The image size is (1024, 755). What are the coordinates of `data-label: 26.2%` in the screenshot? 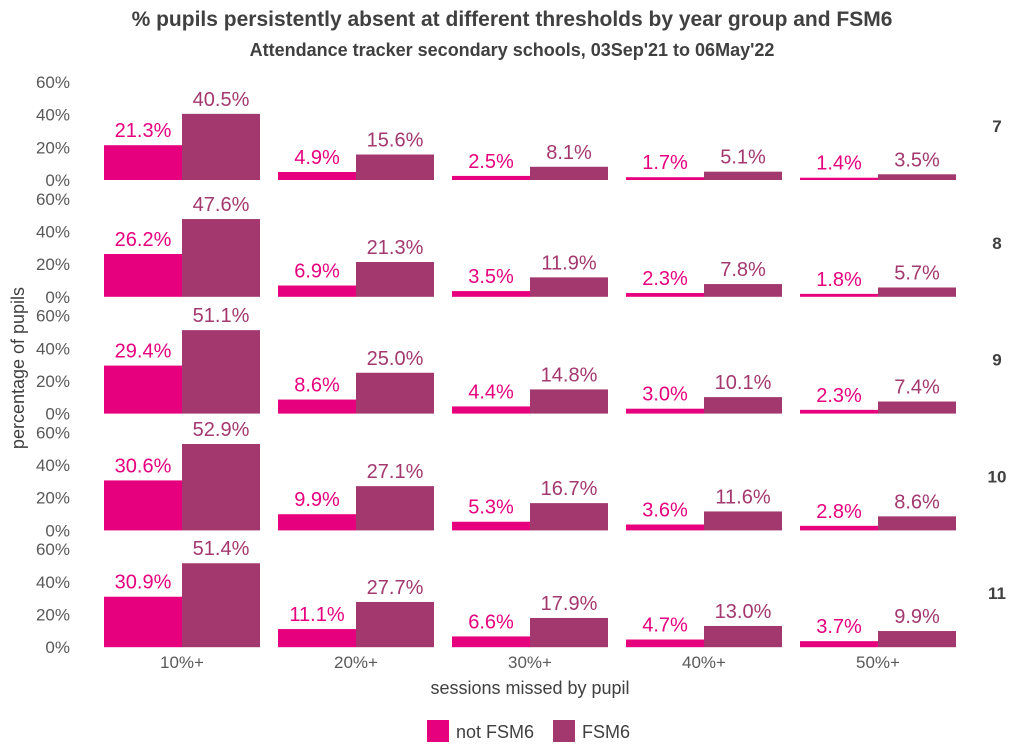 It's located at (143, 240).